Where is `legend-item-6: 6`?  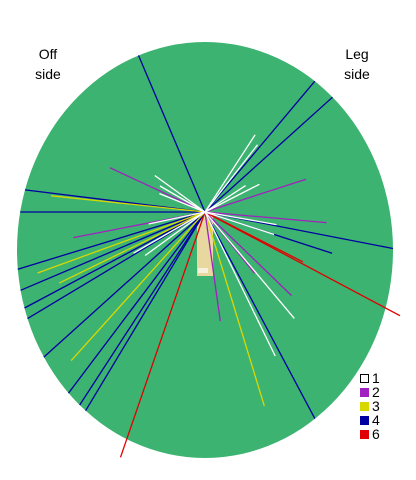
legend-item-6: 6 is located at coordinates (370, 434).